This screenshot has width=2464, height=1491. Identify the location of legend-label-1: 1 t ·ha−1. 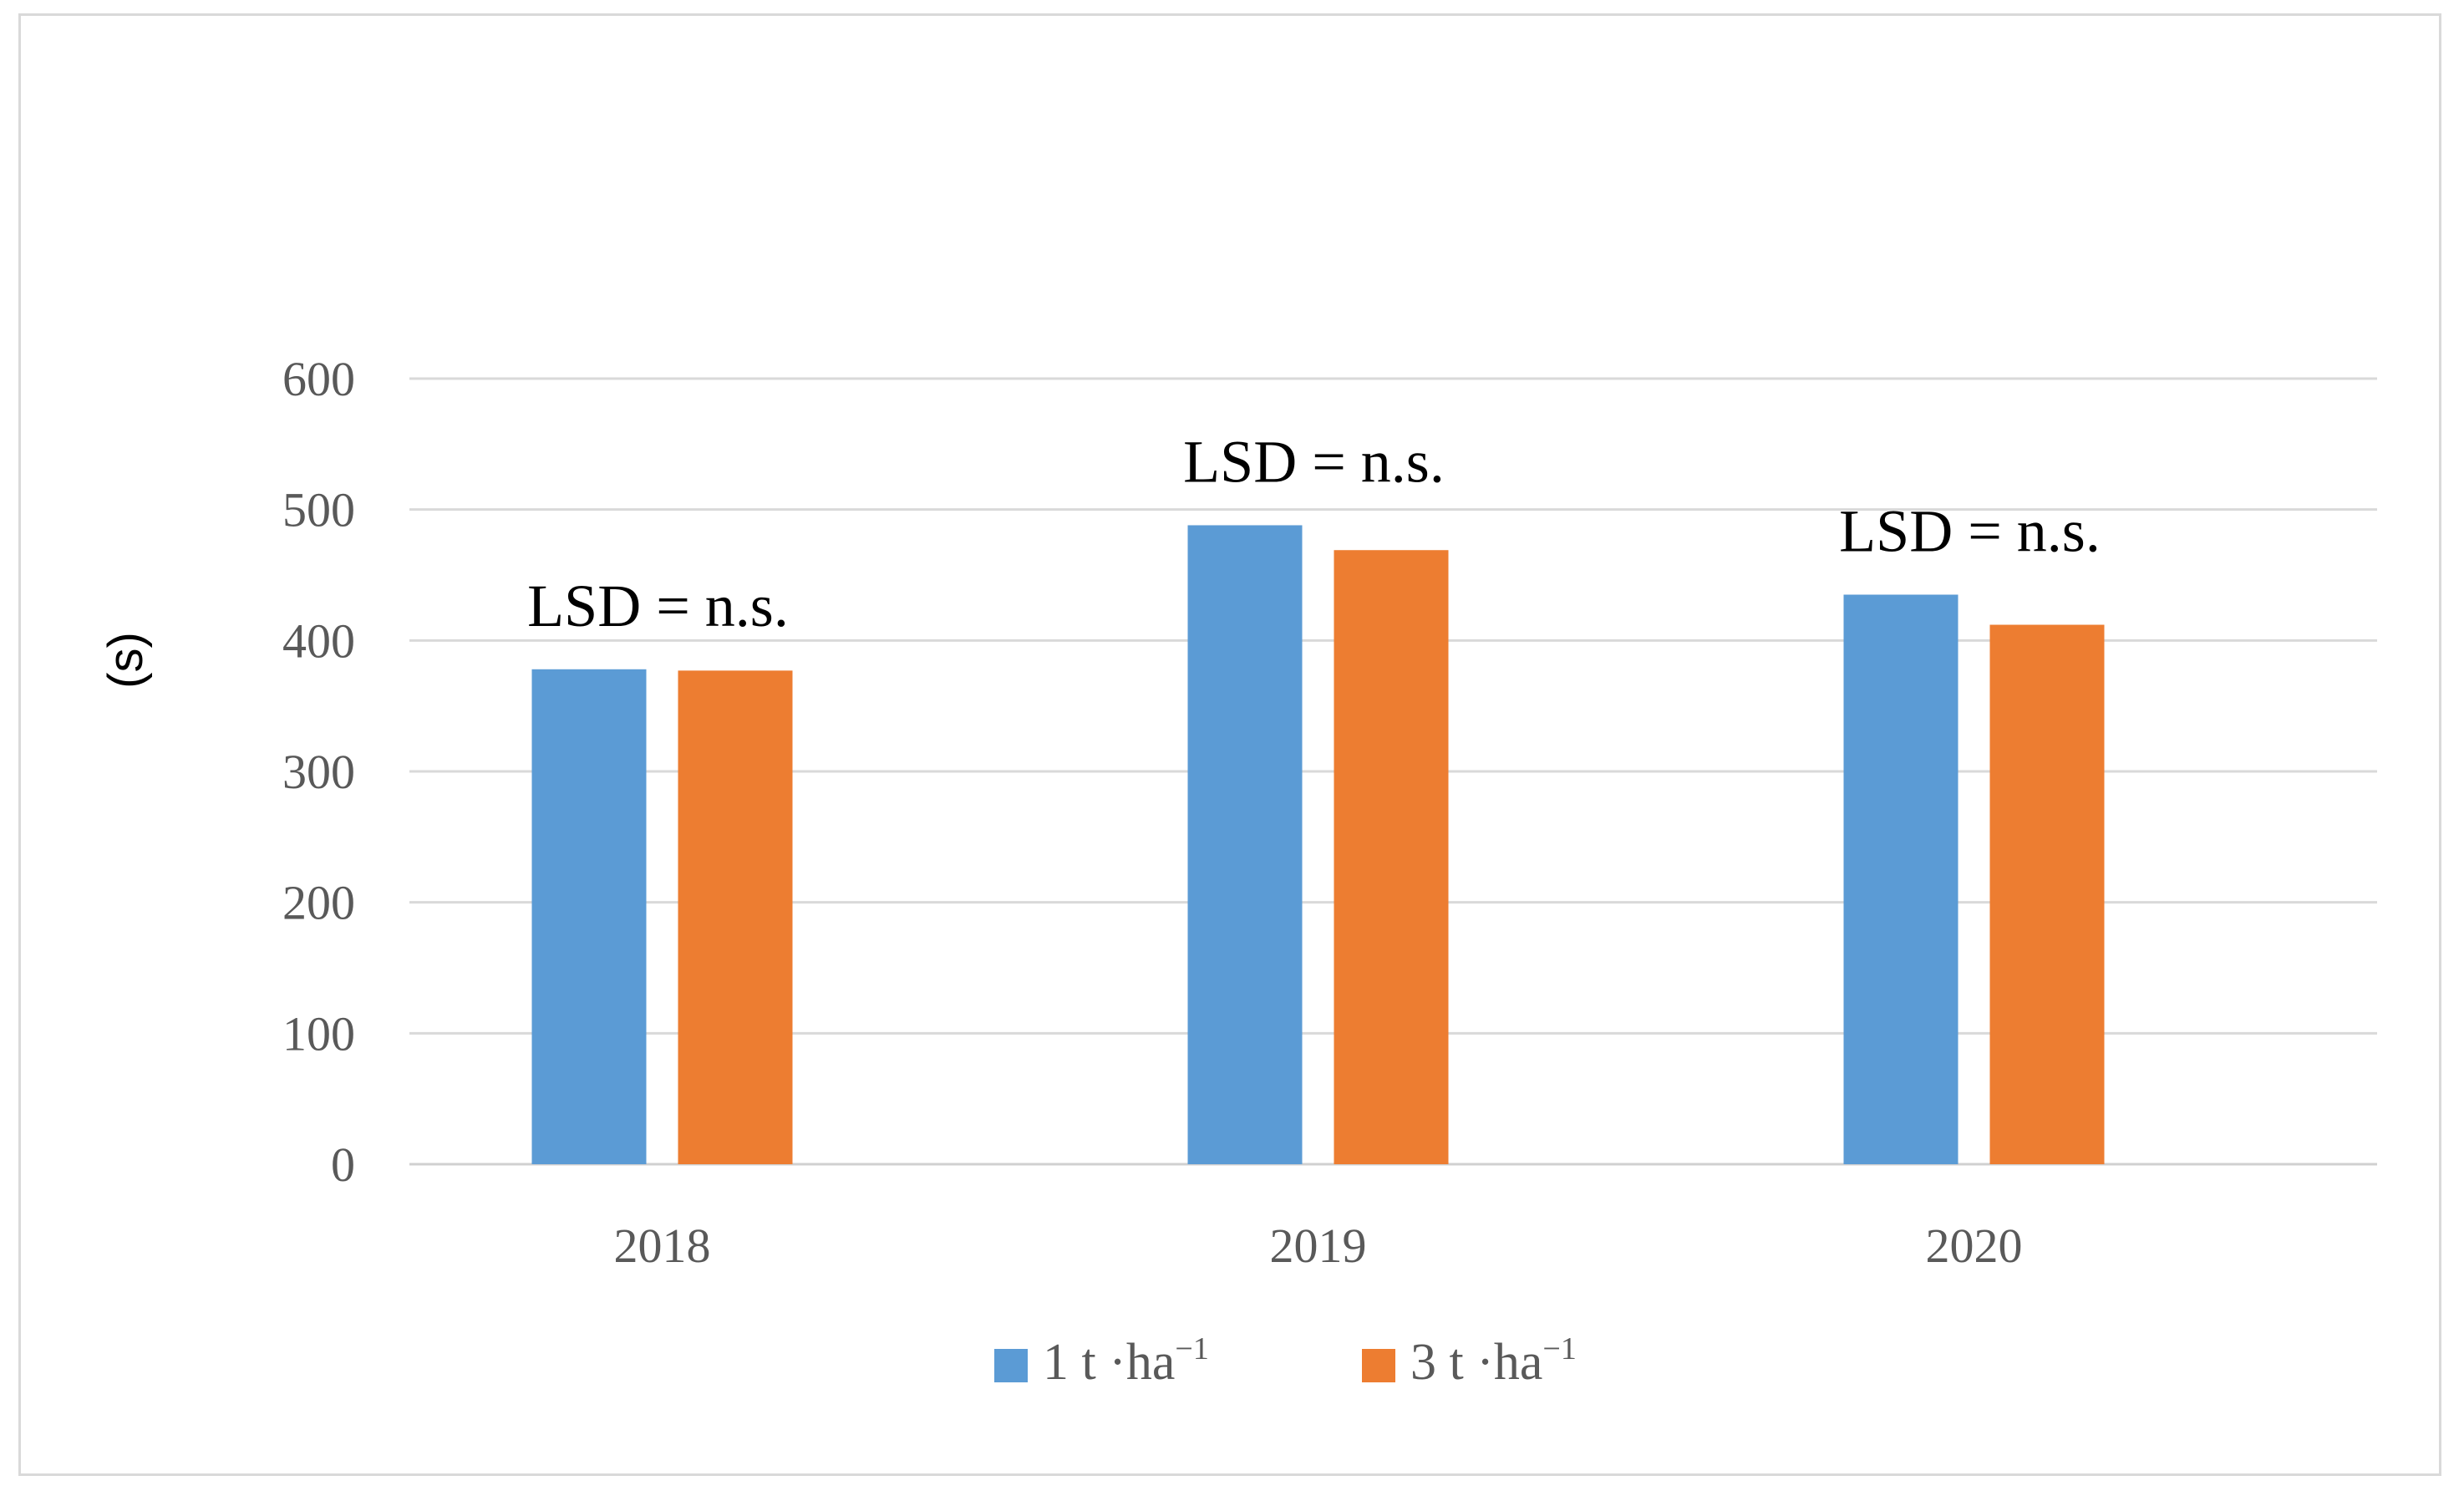
(1126, 1361).